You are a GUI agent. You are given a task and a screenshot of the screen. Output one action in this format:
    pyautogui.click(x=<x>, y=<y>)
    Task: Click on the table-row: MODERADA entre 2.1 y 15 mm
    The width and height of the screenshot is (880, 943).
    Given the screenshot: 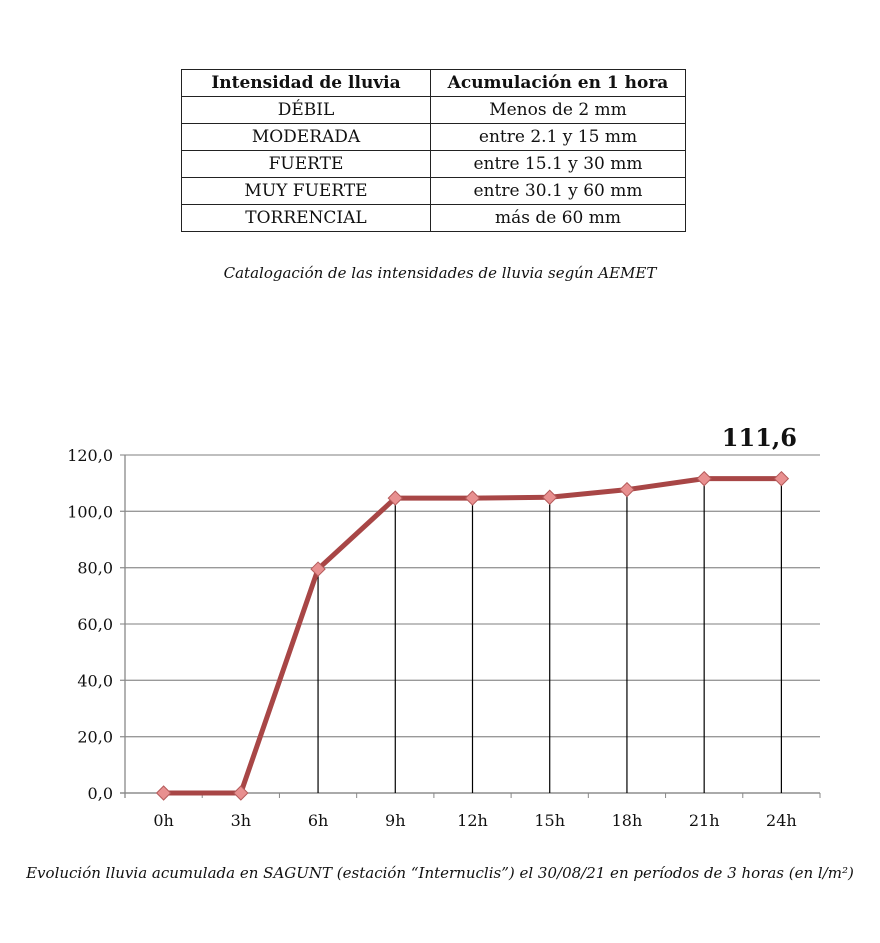 What is the action you would take?
    pyautogui.click(x=433, y=137)
    